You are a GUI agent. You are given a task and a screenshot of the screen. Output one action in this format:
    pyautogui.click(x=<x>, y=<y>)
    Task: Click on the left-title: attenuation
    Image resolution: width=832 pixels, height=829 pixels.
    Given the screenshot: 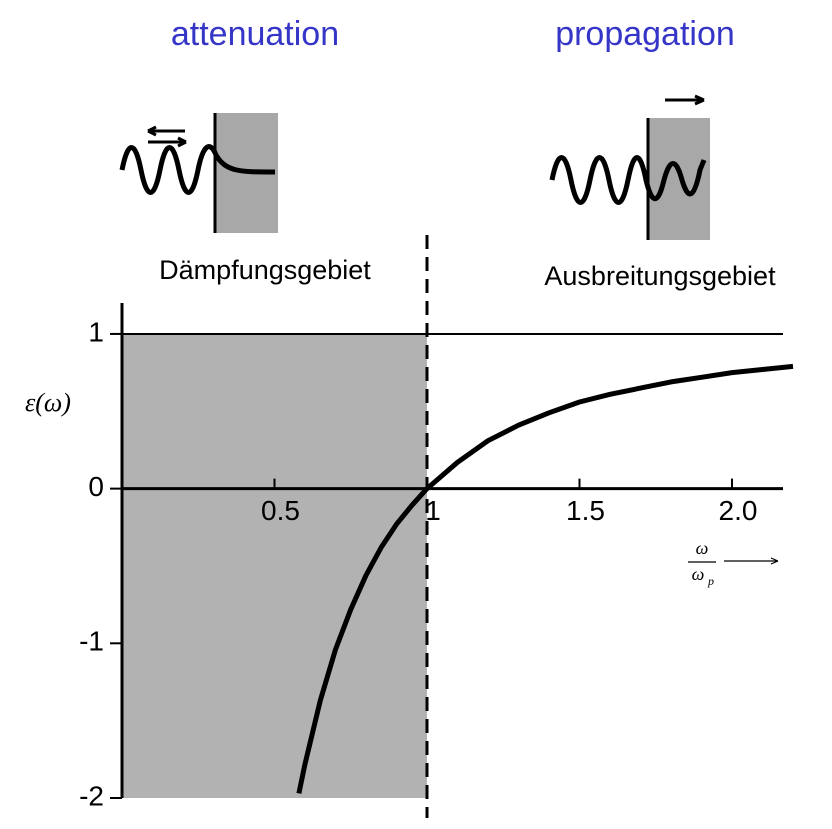 What is the action you would take?
    pyautogui.click(x=255, y=34)
    